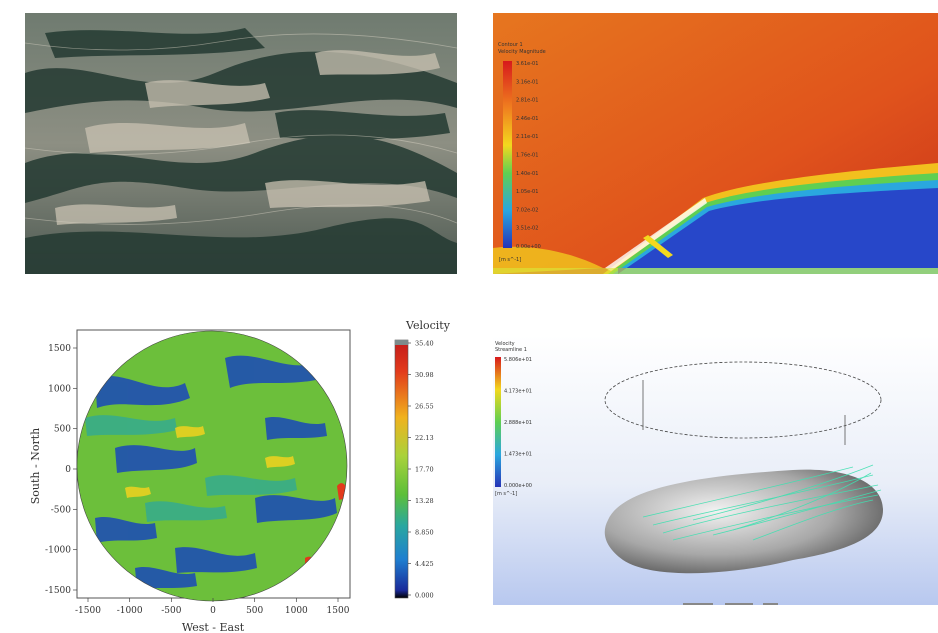 This screenshot has width=938, height=633. I want to click on y-tick-label: 500, so click(62, 430).